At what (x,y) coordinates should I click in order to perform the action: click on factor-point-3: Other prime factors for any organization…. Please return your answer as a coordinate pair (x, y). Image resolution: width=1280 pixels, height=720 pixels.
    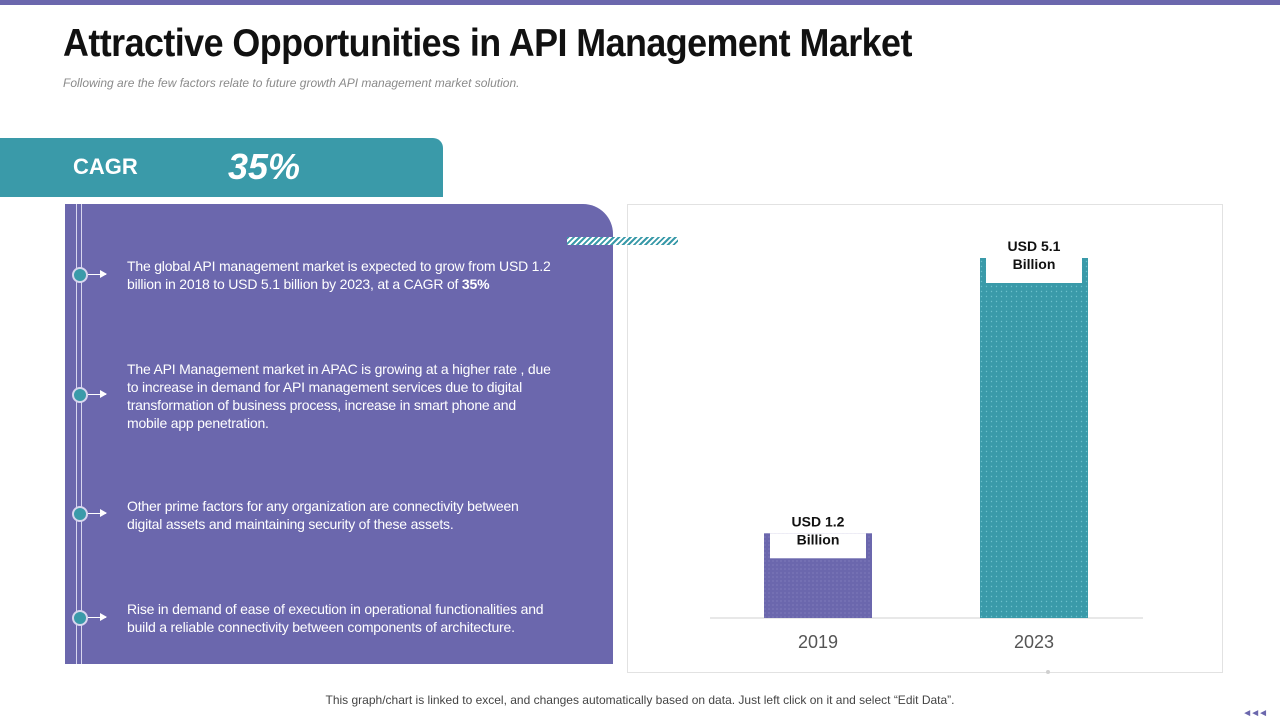
    Looking at the image, I should click on (323, 515).